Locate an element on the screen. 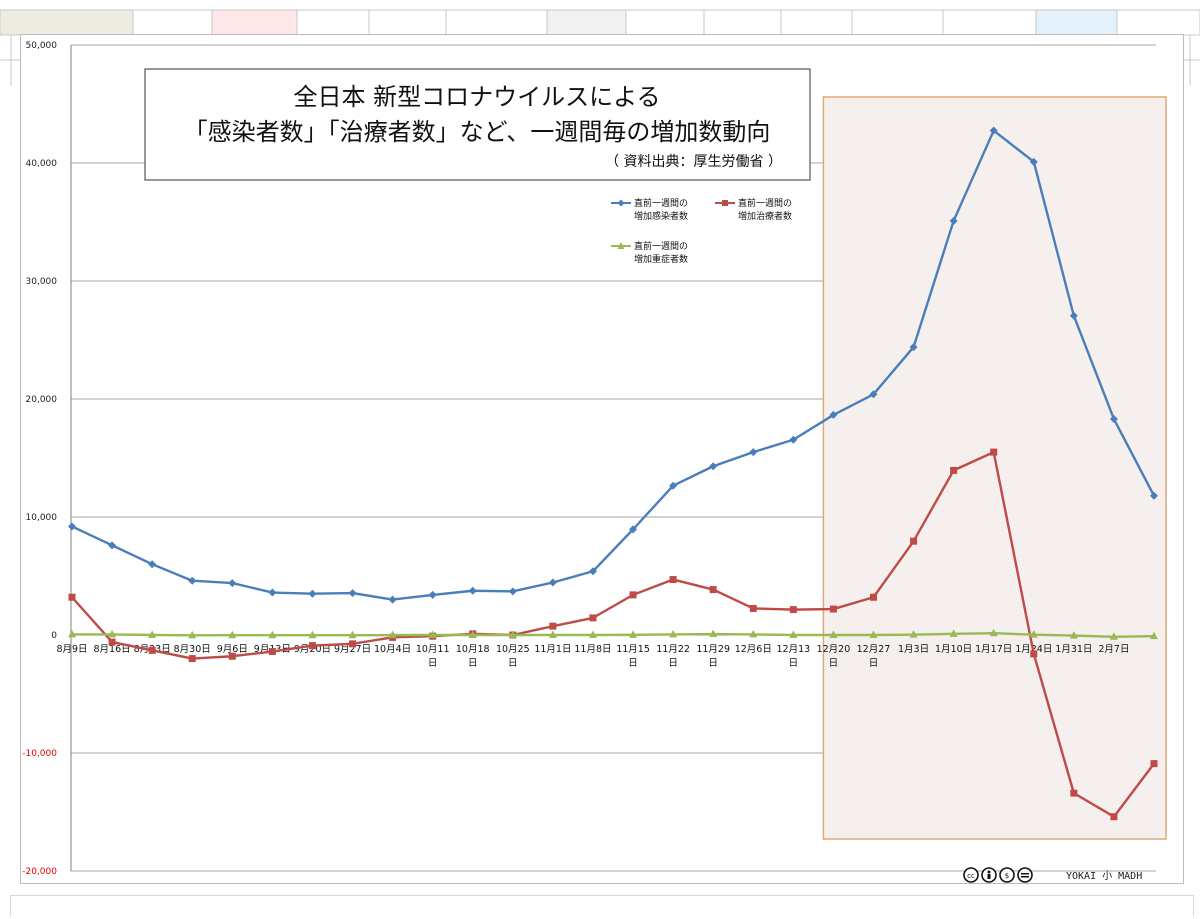  y-tick-label: -10,000 is located at coordinates (39, 754).